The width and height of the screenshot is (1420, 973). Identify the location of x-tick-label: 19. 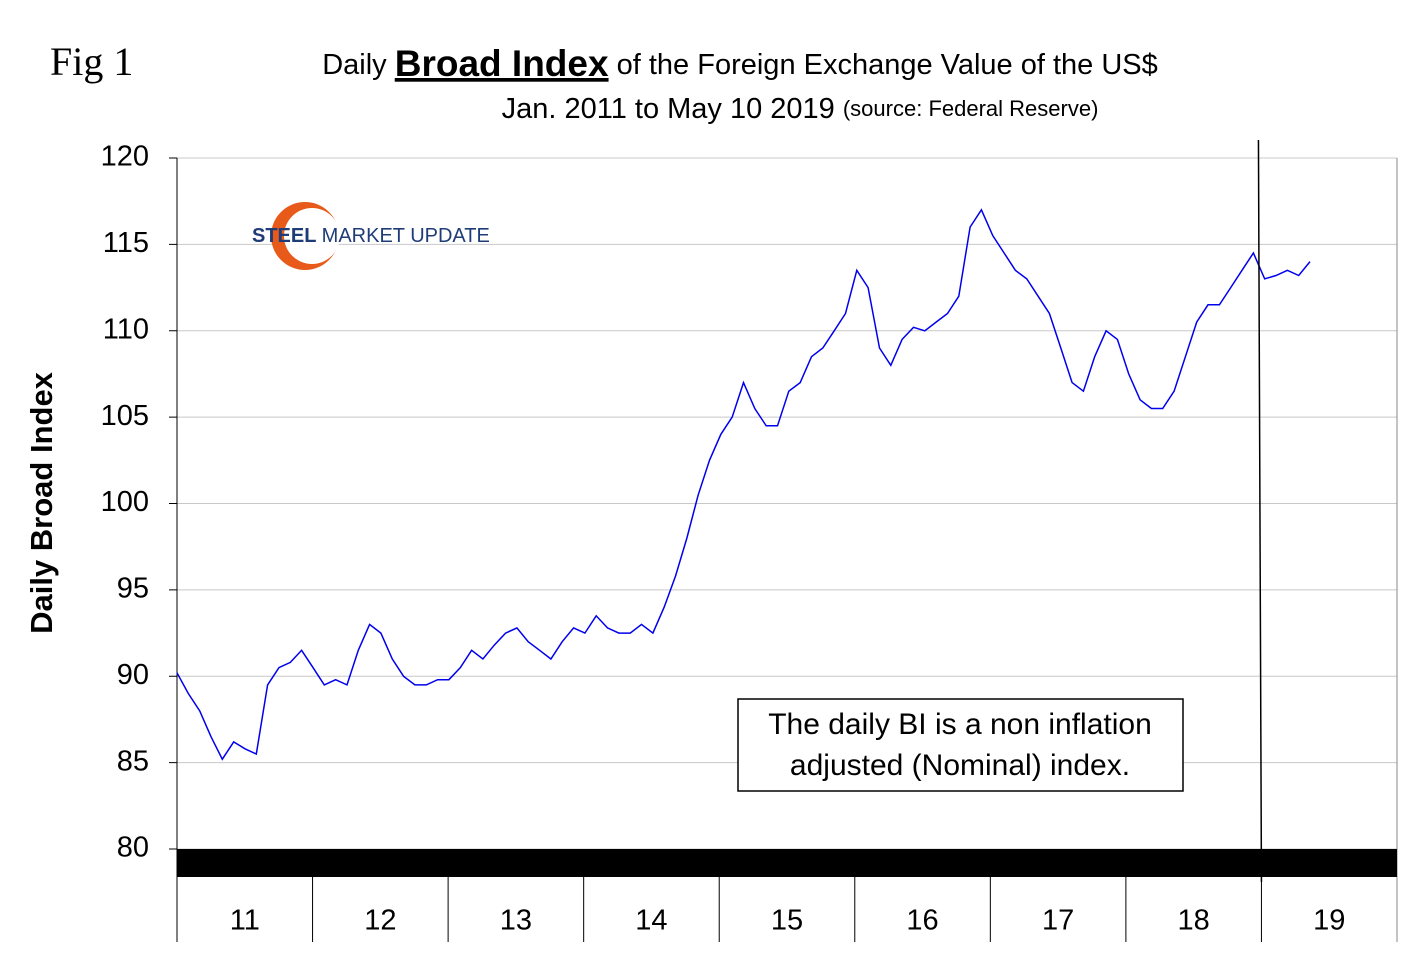
(1329, 921).